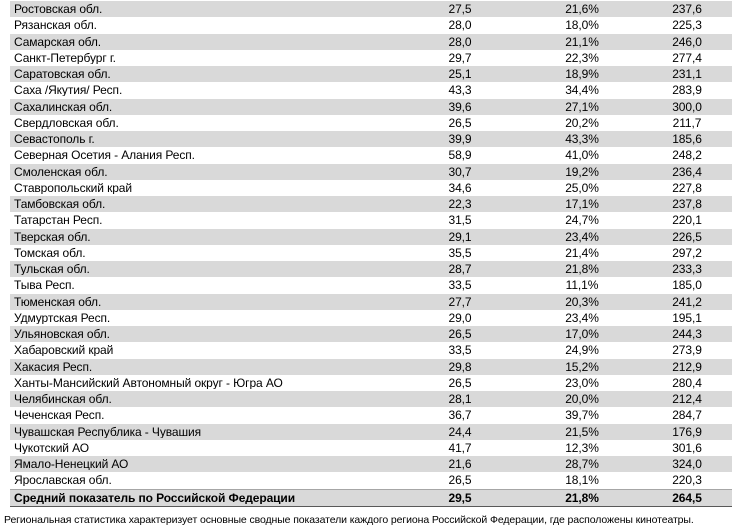 The image size is (738, 531). What do you see at coordinates (582, 236) in the screenshot?
I see `percent-cell: 23,4%` at bounding box center [582, 236].